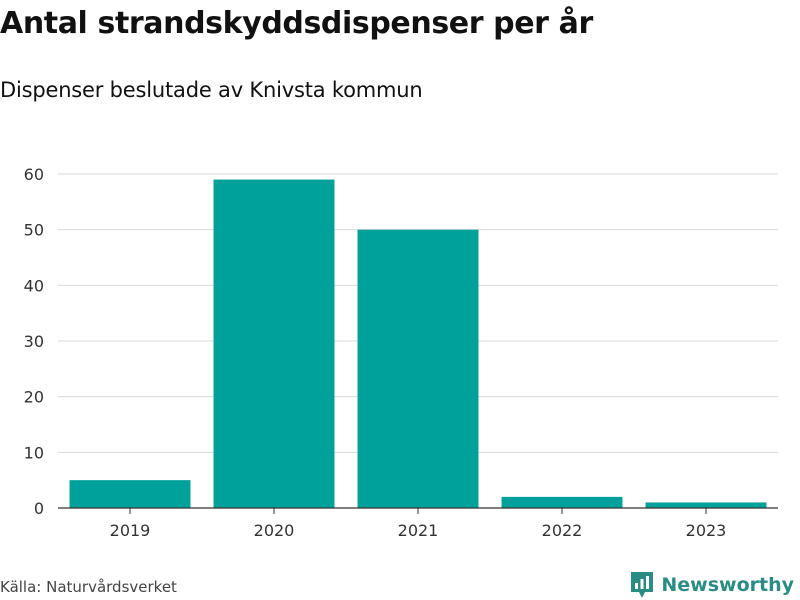 This screenshot has height=600, width=800. Describe the element at coordinates (562, 502) in the screenshot. I see `bar-2022` at that location.